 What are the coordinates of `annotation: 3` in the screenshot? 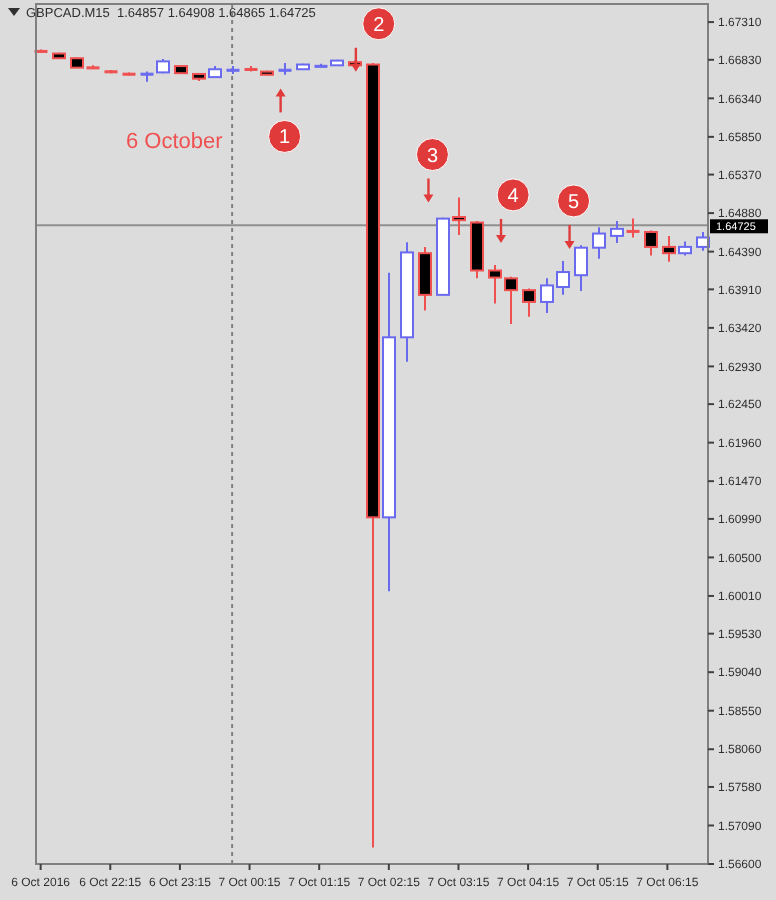 It's located at (432, 156).